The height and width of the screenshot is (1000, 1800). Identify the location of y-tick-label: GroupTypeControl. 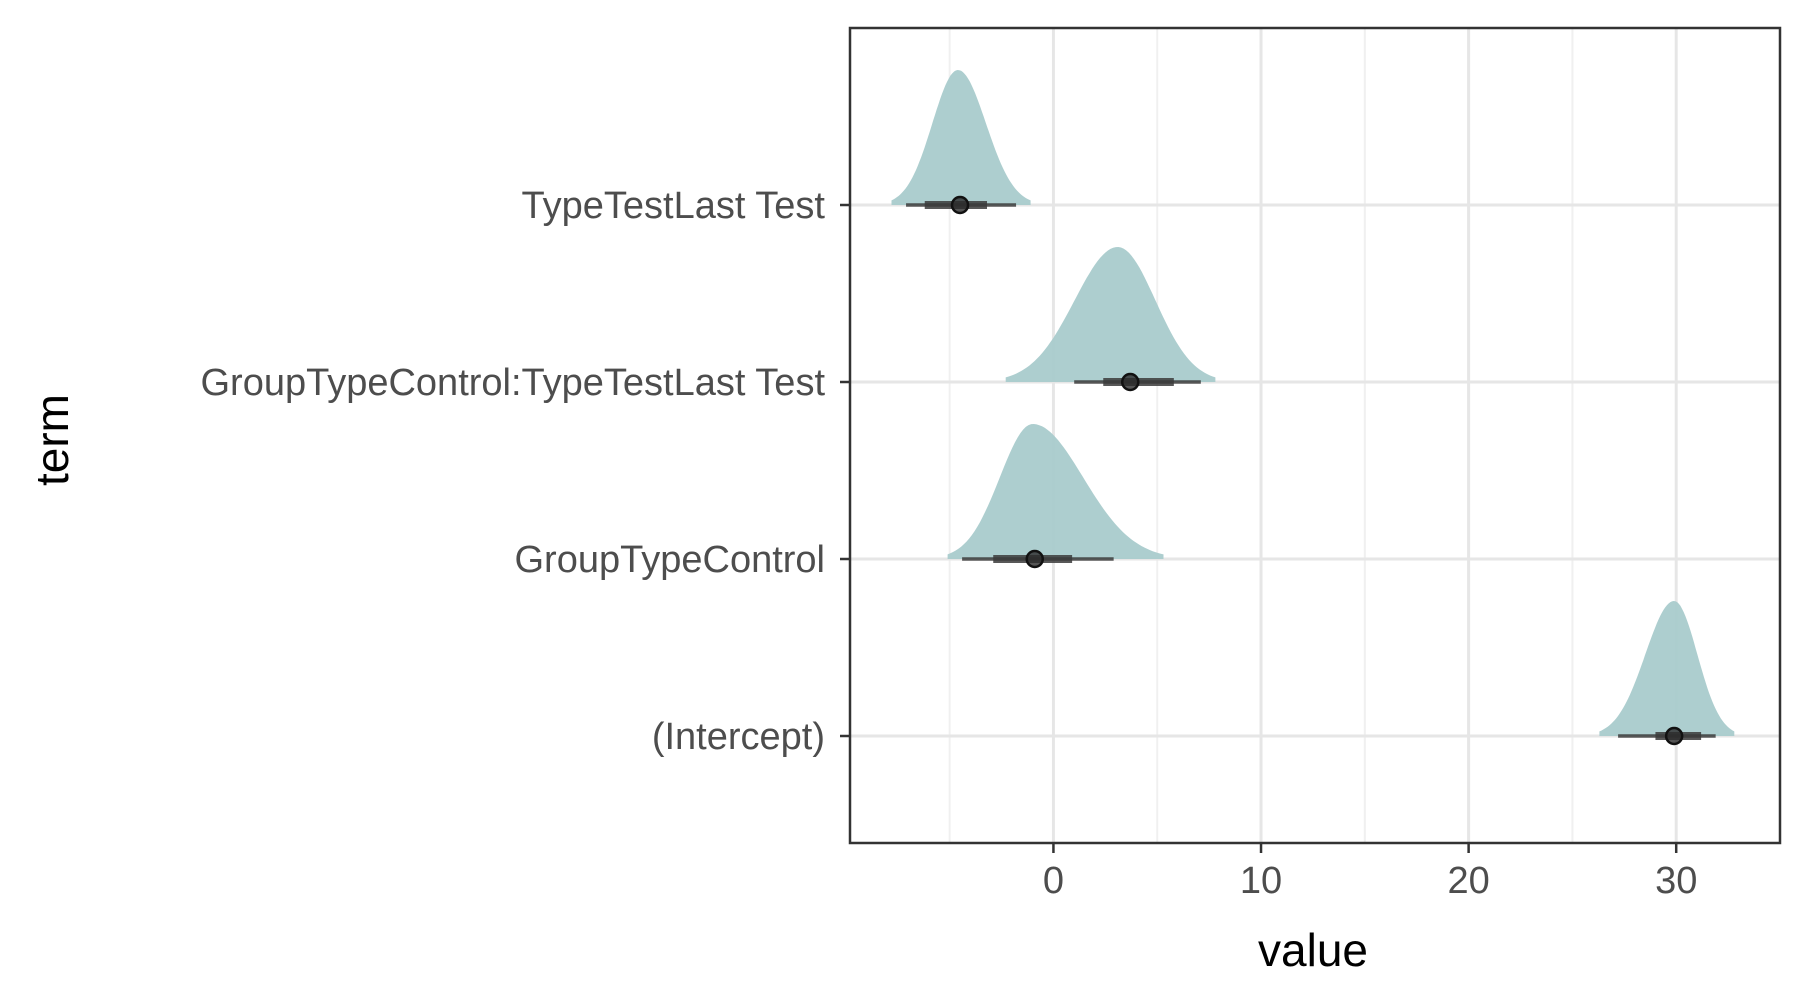
(670, 560).